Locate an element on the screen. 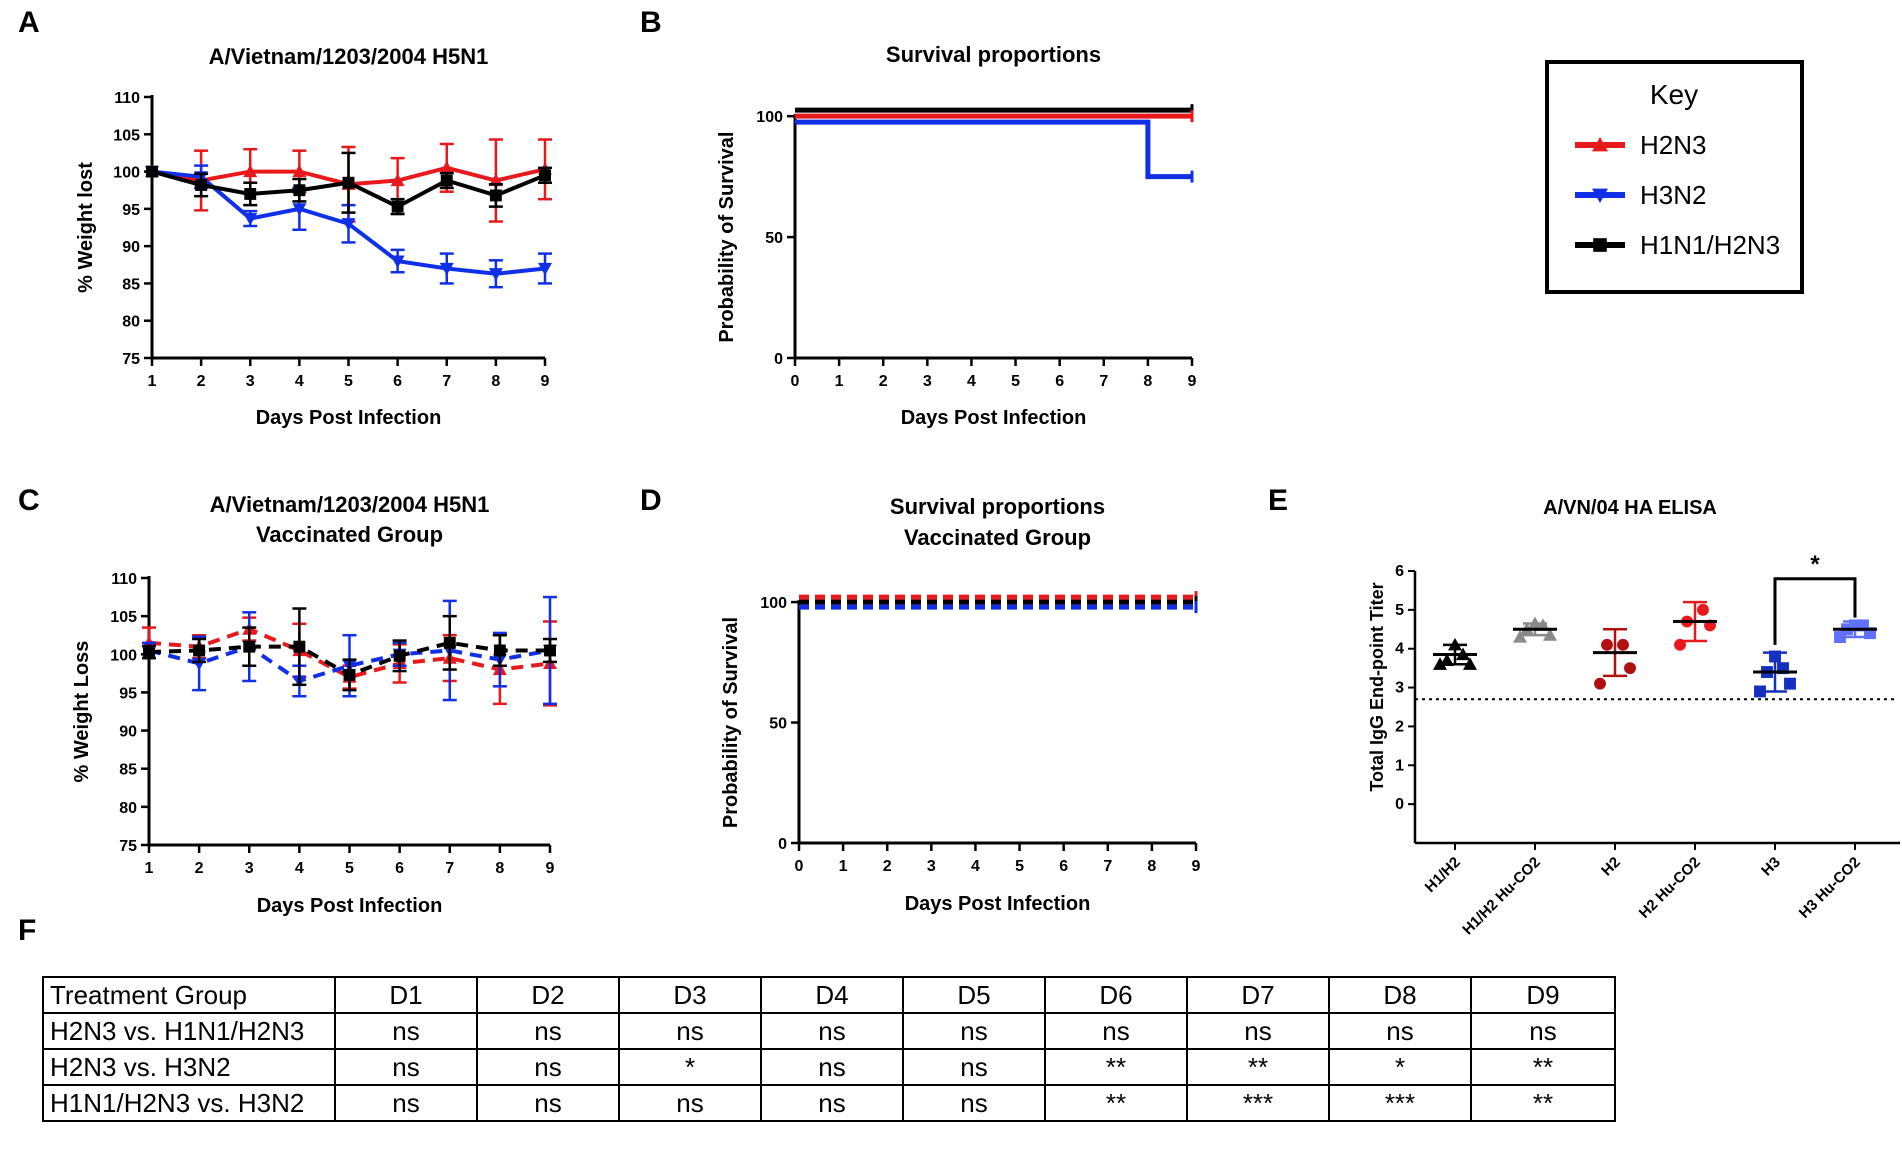 Image resolution: width=1902 pixels, height=1154 pixels. survival-h3n2 is located at coordinates (993, 149).